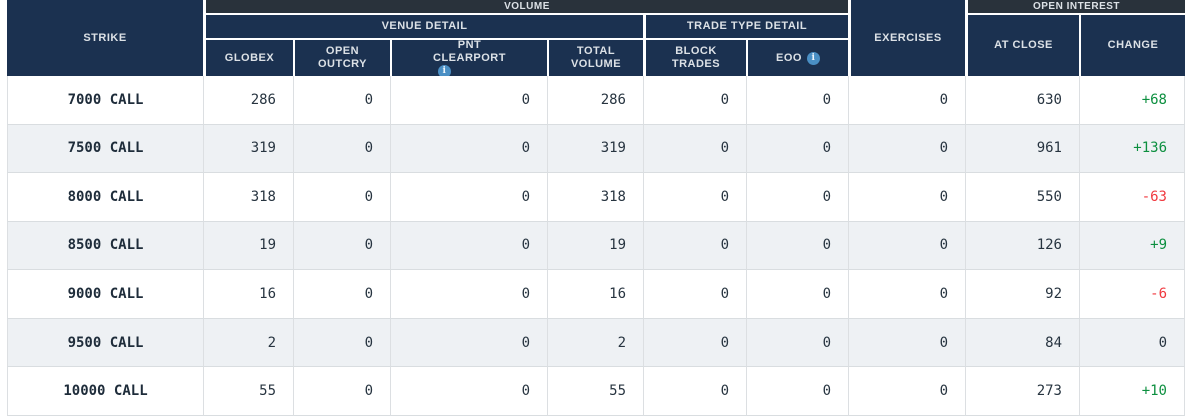  Describe the element at coordinates (105, 149) in the screenshot. I see `cell-strike: 7500 CALL` at that location.